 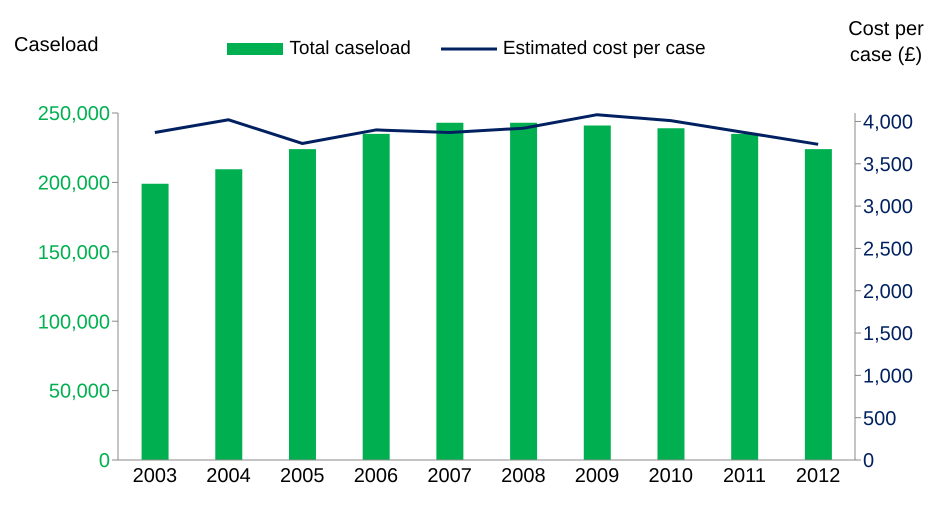 I want to click on y2-tick-label: 1,500, so click(x=888, y=334).